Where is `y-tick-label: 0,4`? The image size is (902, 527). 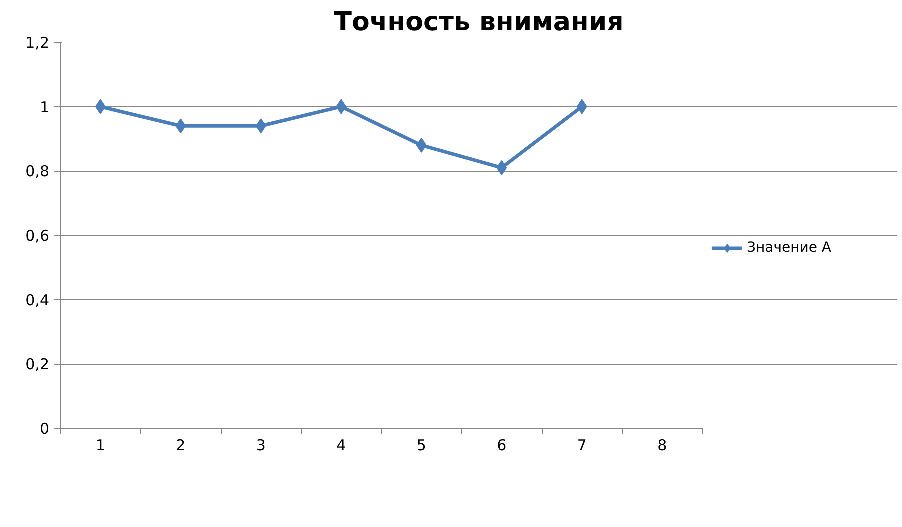
y-tick-label: 0,4 is located at coordinates (38, 300).